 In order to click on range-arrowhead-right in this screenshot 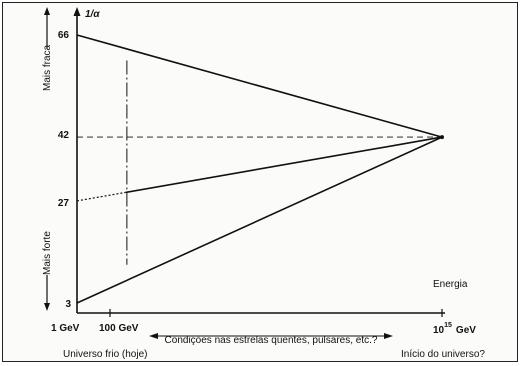, I will do `click(388, 336)`.